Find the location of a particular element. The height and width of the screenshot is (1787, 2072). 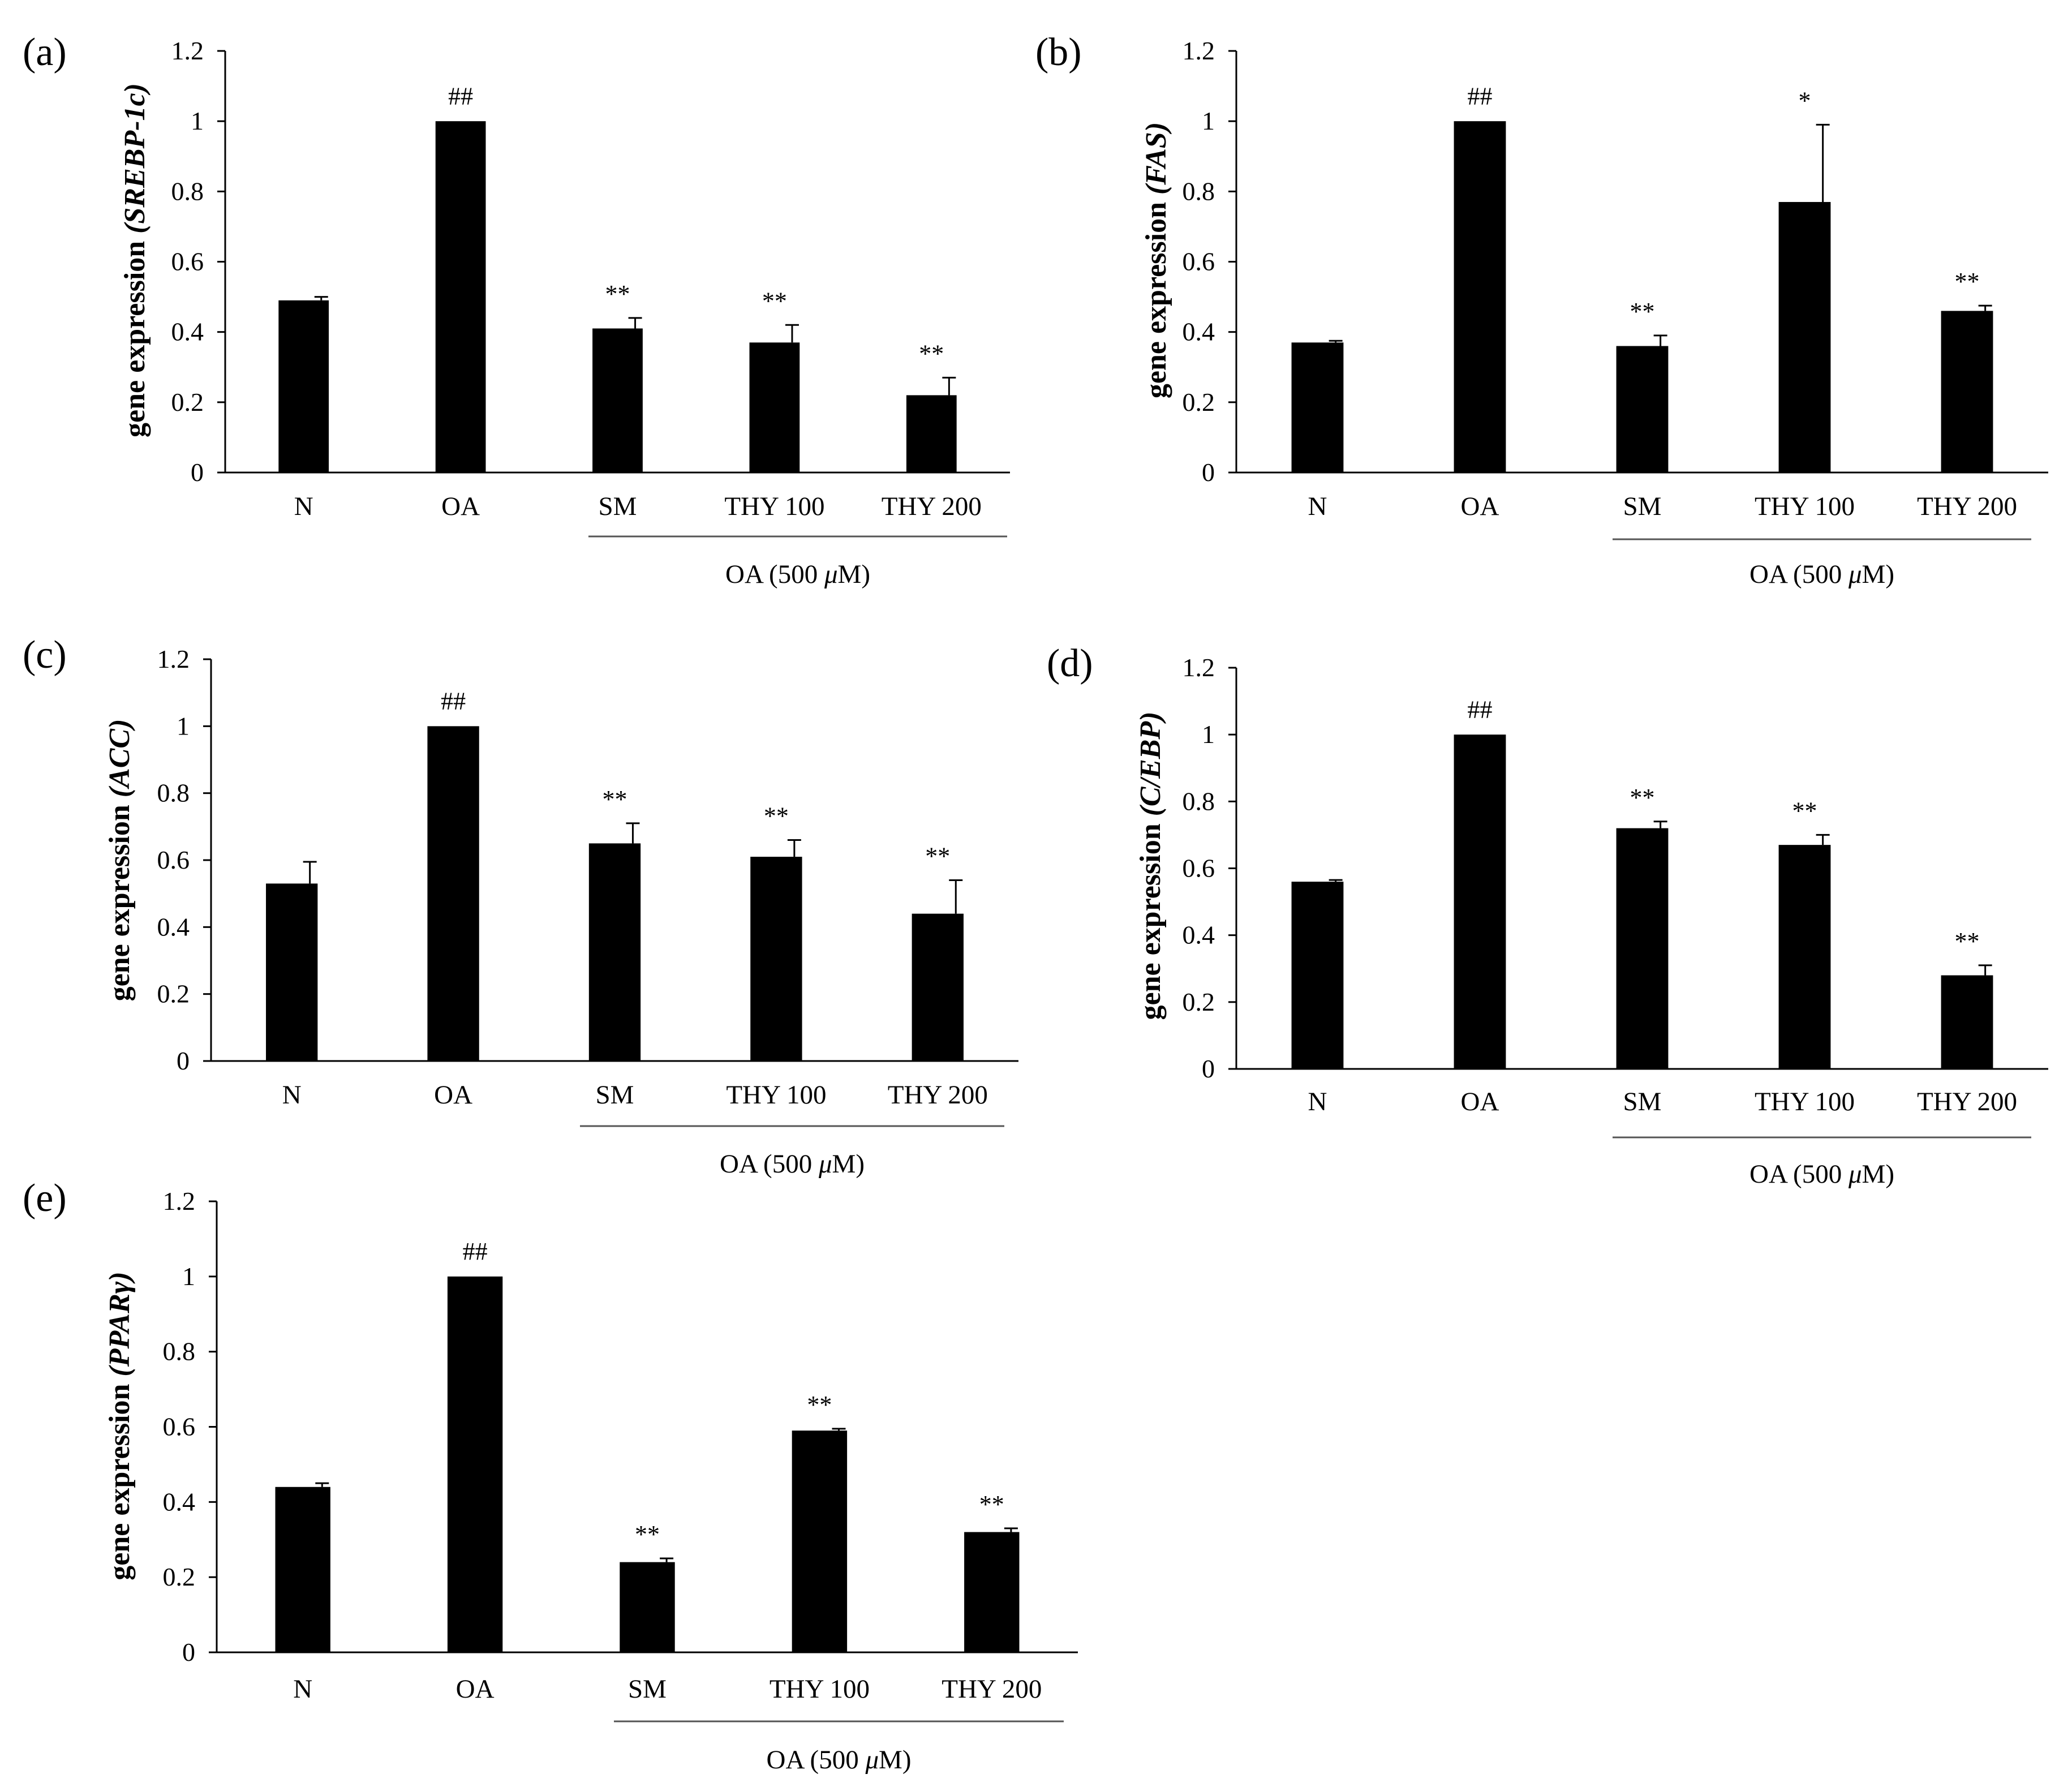

y-axis-label: gene expression (FAS) is located at coordinates (1156, 260).